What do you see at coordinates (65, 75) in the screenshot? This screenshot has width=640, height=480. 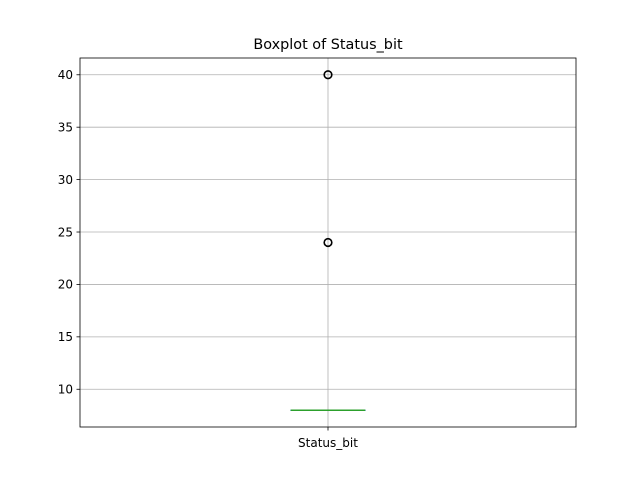 I see `y-tick-label: 40` at bounding box center [65, 75].